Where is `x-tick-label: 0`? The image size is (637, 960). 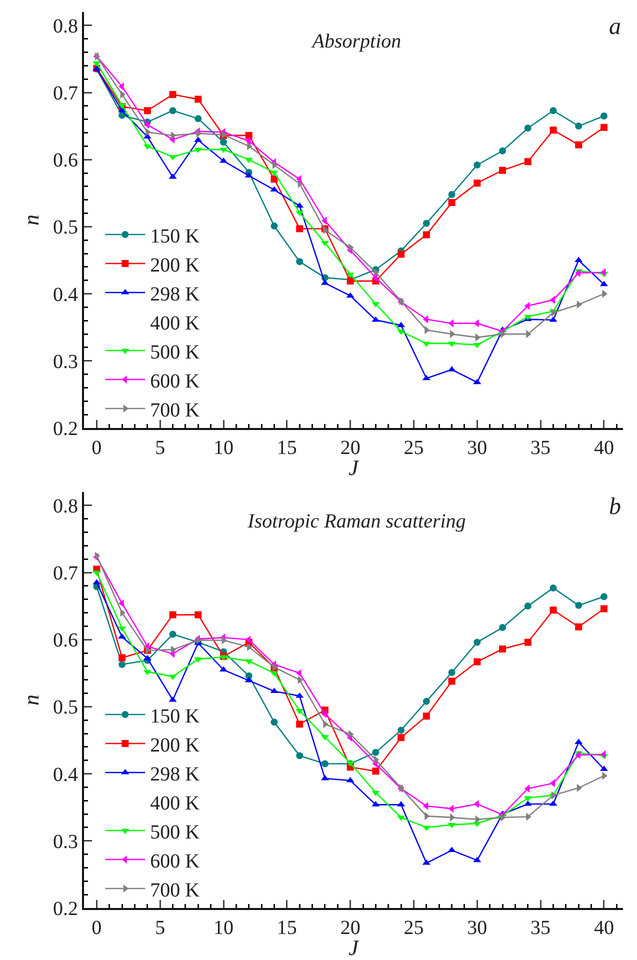
x-tick-label: 0 is located at coordinates (97, 448).